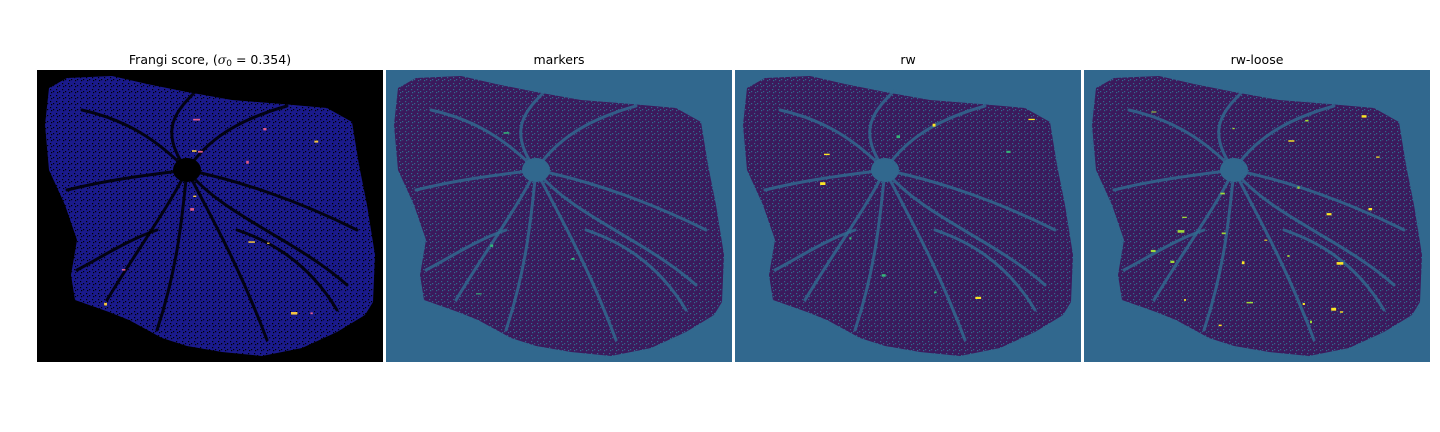  Describe the element at coordinates (259, 59) in the screenshot. I see `title-eq: = 0.354` at that location.